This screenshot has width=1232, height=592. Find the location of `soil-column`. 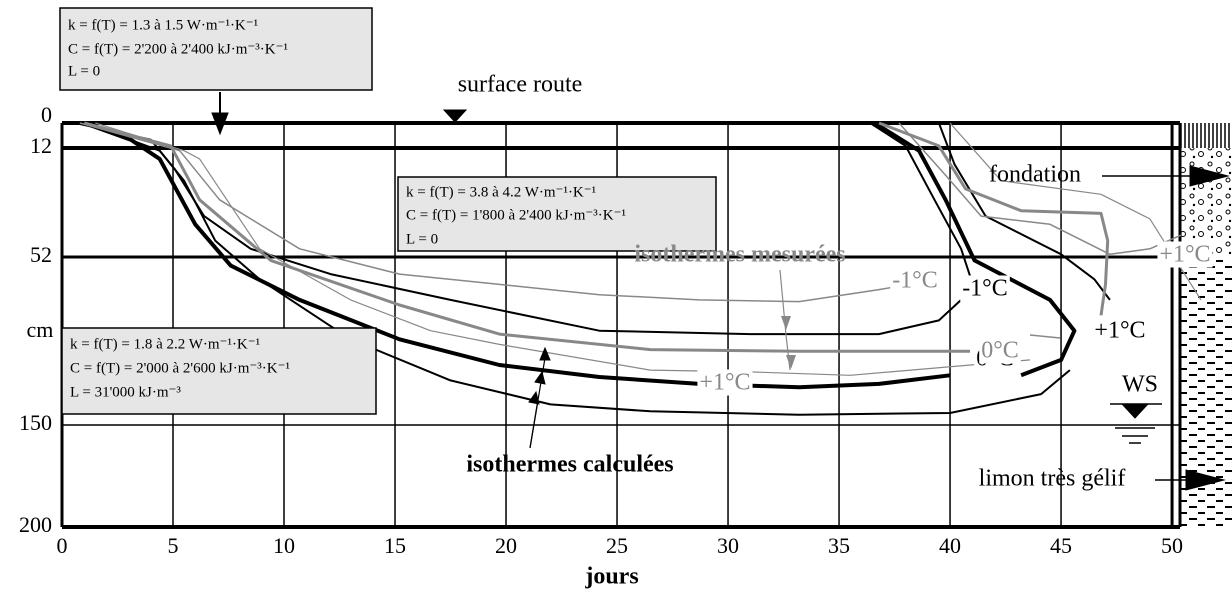

soil-column is located at coordinates (1205, 325).